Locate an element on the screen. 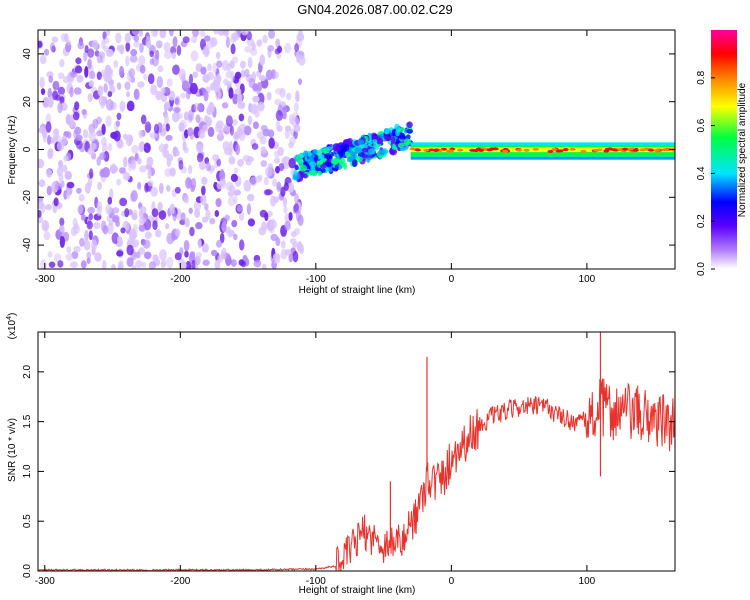 The width and height of the screenshot is (750, 600). snr-xtick-label: 0 is located at coordinates (452, 581).